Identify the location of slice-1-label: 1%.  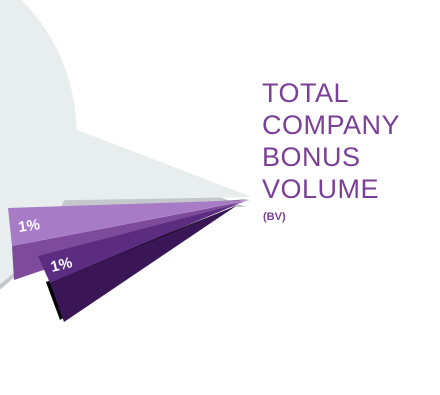
(29, 226).